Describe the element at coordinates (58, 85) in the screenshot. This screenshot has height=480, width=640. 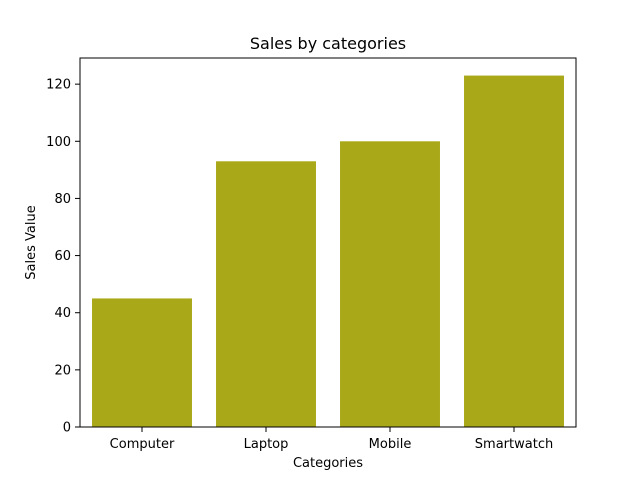
I see `y-tick-label: 120` at that location.